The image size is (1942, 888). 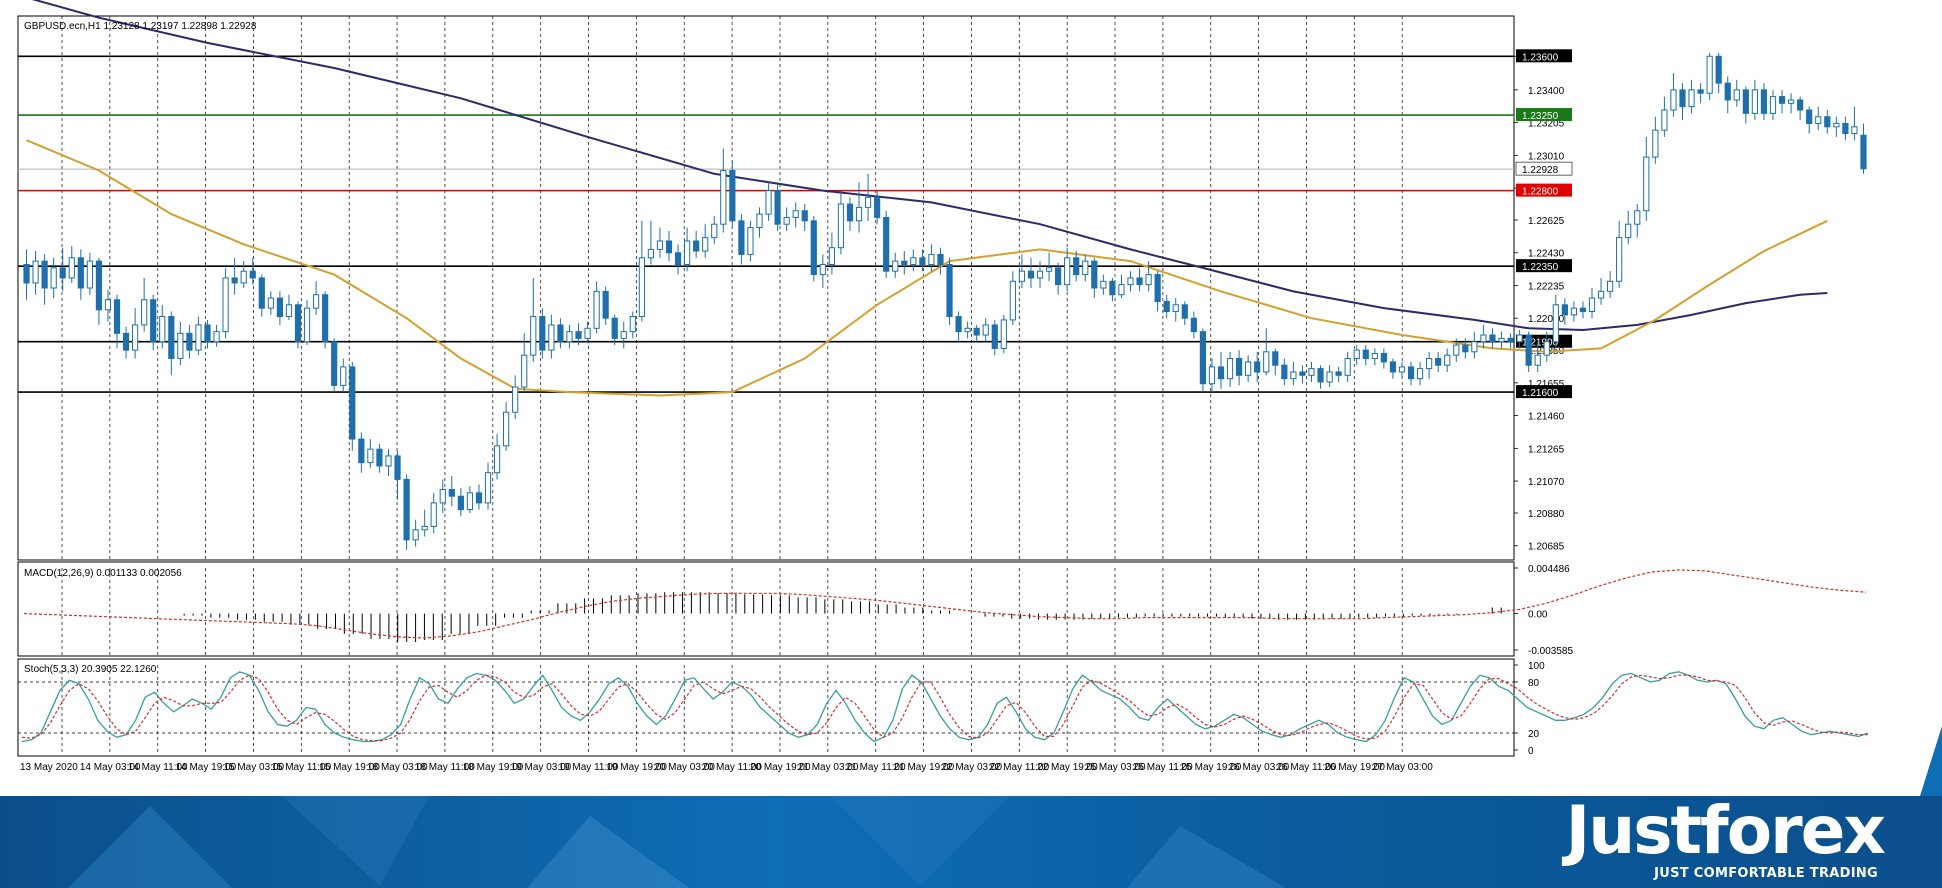 What do you see at coordinates (766, 609) in the screenshot?
I see `macd-plot-frame` at bounding box center [766, 609].